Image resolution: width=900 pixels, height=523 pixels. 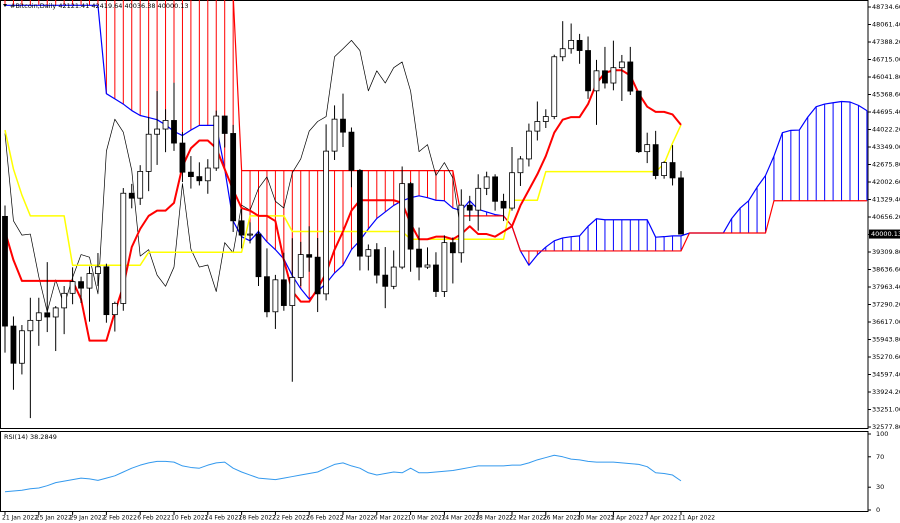 What do you see at coordinates (494, 518) in the screenshot?
I see `x-tick-label: 18 Mar 2022` at bounding box center [494, 518].